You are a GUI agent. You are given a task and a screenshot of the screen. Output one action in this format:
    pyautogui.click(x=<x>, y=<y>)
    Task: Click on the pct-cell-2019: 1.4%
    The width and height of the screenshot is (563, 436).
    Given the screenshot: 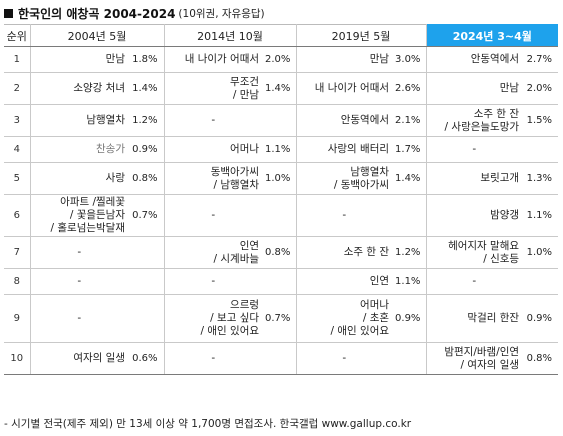 What is the action you would take?
    pyautogui.click(x=409, y=178)
    